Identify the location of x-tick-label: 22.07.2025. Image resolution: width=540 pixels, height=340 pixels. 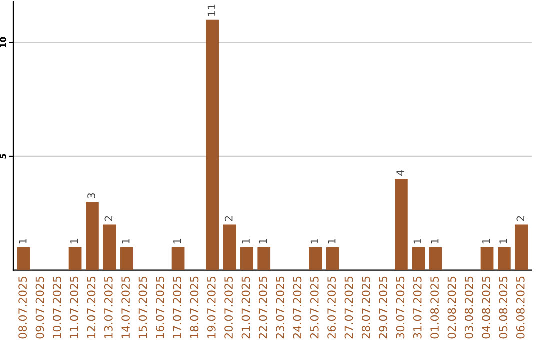
(263, 307).